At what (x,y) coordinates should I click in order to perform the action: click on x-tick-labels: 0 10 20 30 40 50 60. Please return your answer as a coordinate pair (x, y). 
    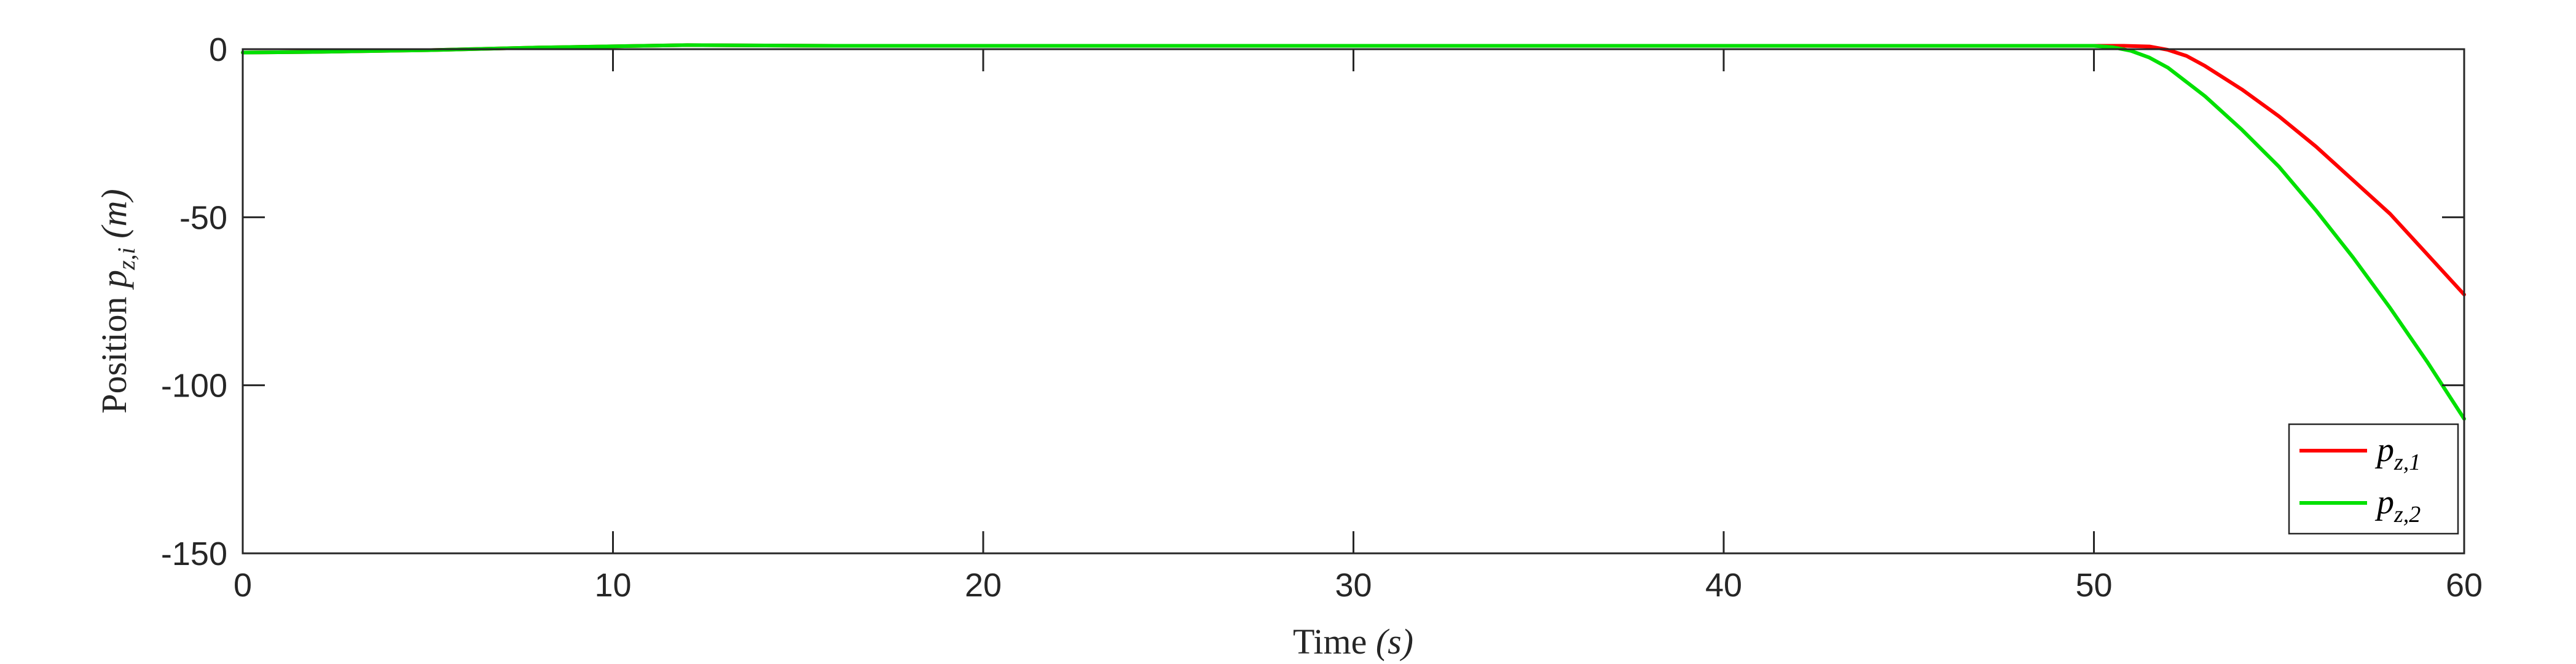
    Looking at the image, I should click on (1358, 585).